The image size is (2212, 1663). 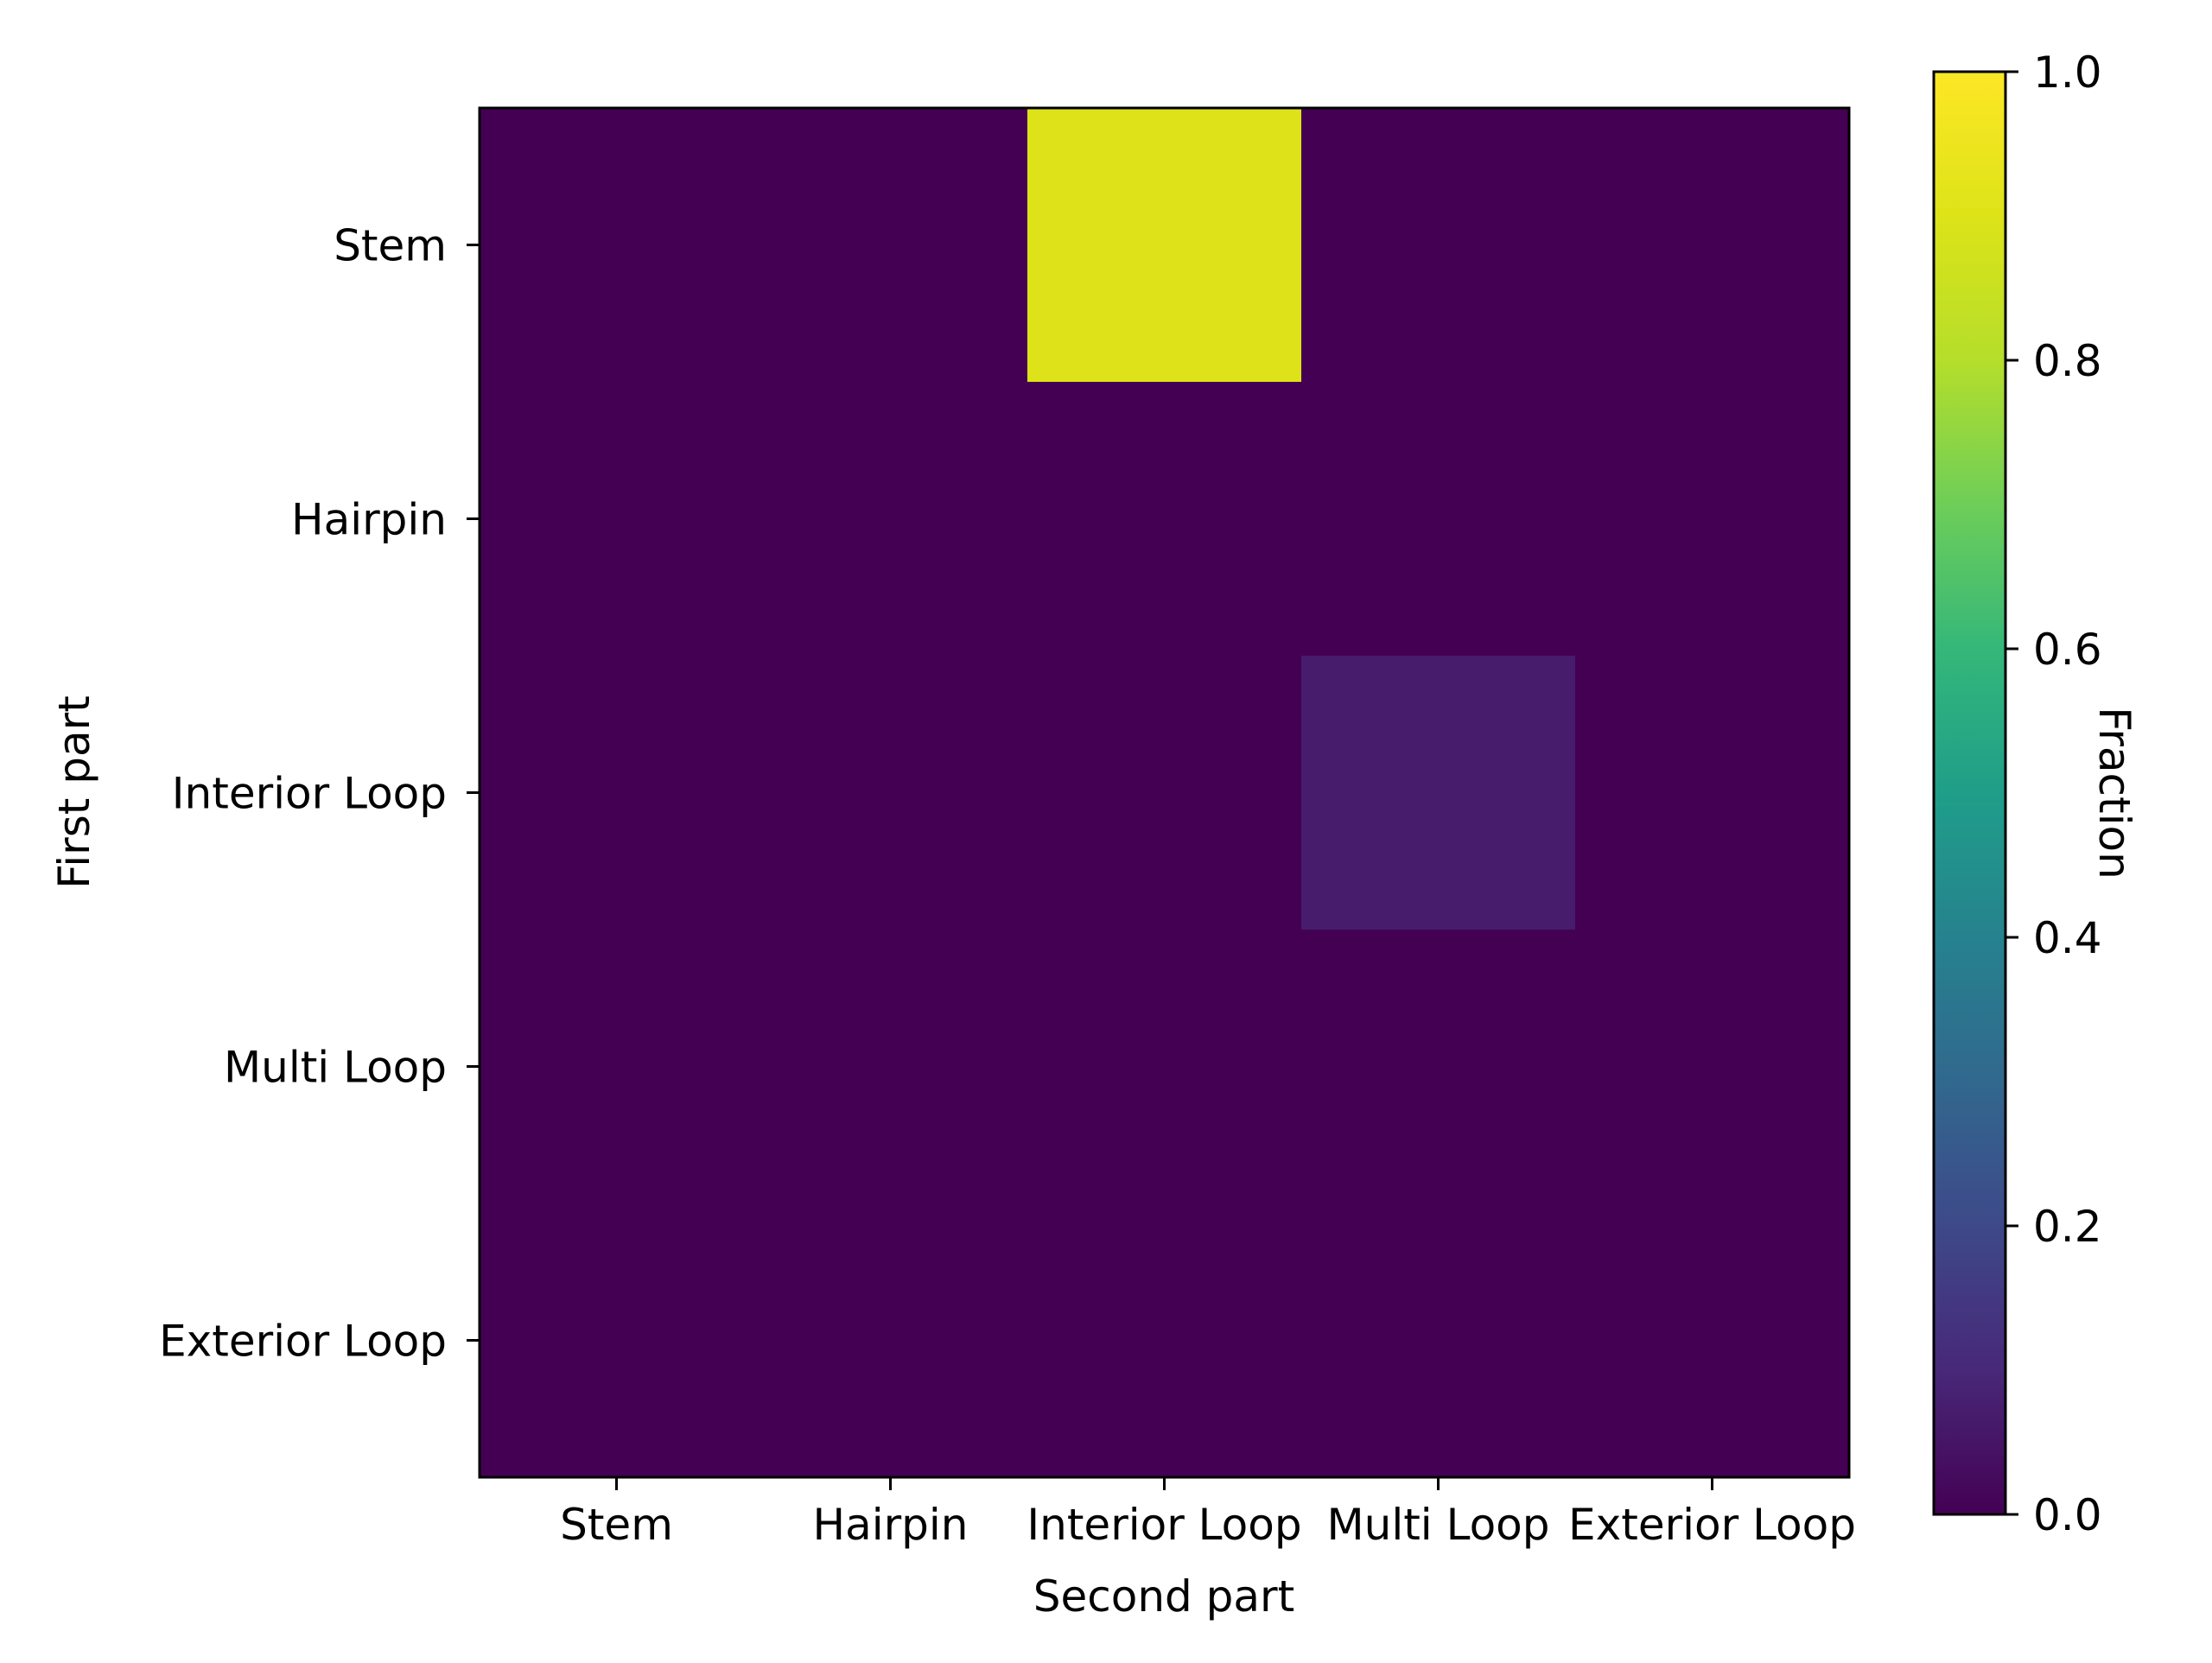 I want to click on cell-multi-loop-exterior-loop, so click(x=1712, y=1067).